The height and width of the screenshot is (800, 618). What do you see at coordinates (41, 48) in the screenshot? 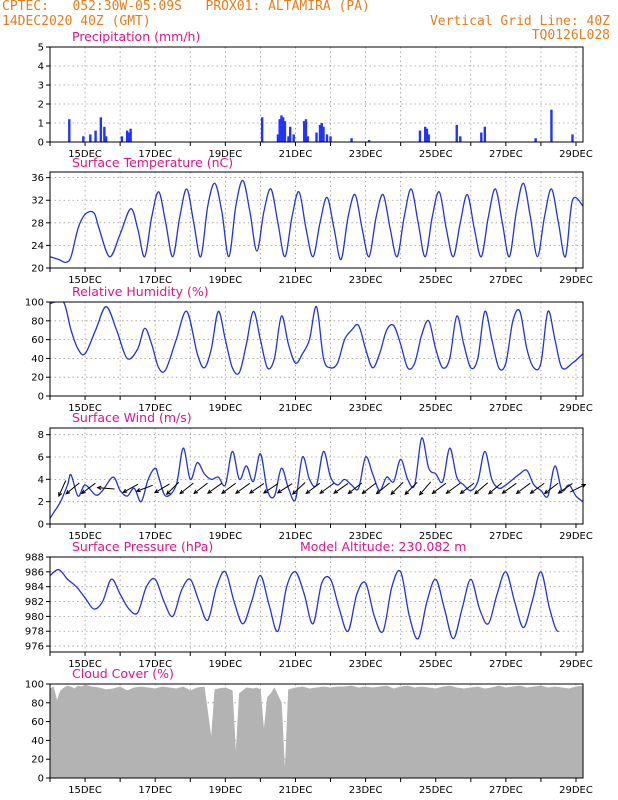
I see `precip-ytick-label: 5` at bounding box center [41, 48].